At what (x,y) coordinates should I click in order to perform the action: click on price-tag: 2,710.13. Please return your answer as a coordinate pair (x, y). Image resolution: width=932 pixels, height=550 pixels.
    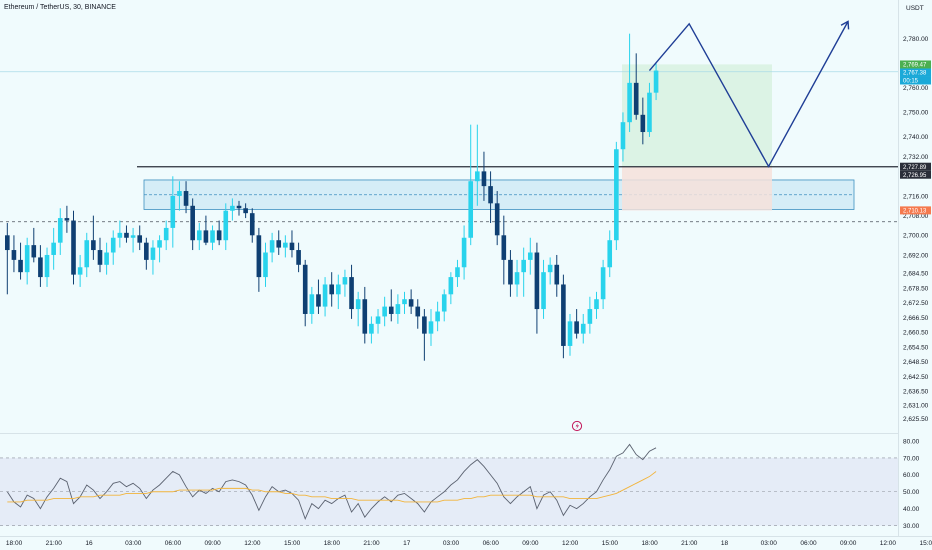
    Looking at the image, I should click on (915, 210).